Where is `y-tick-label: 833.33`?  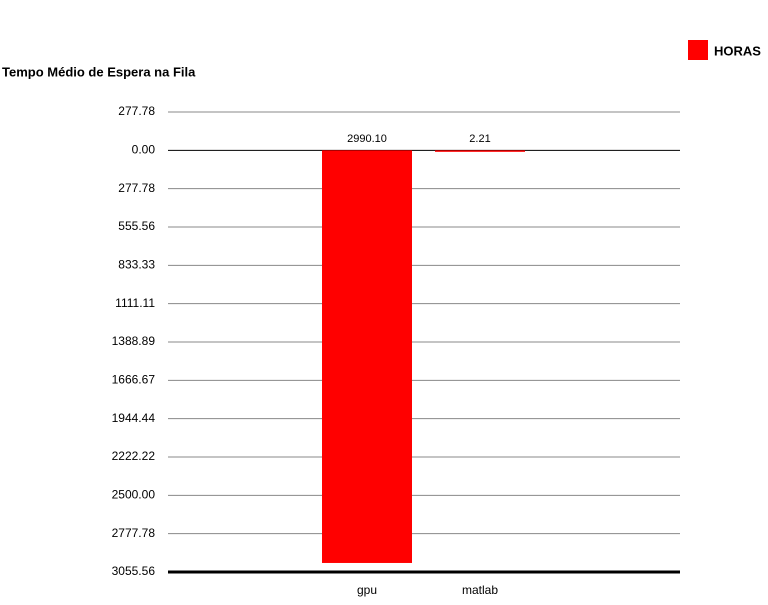
y-tick-label: 833.33 is located at coordinates (136, 265).